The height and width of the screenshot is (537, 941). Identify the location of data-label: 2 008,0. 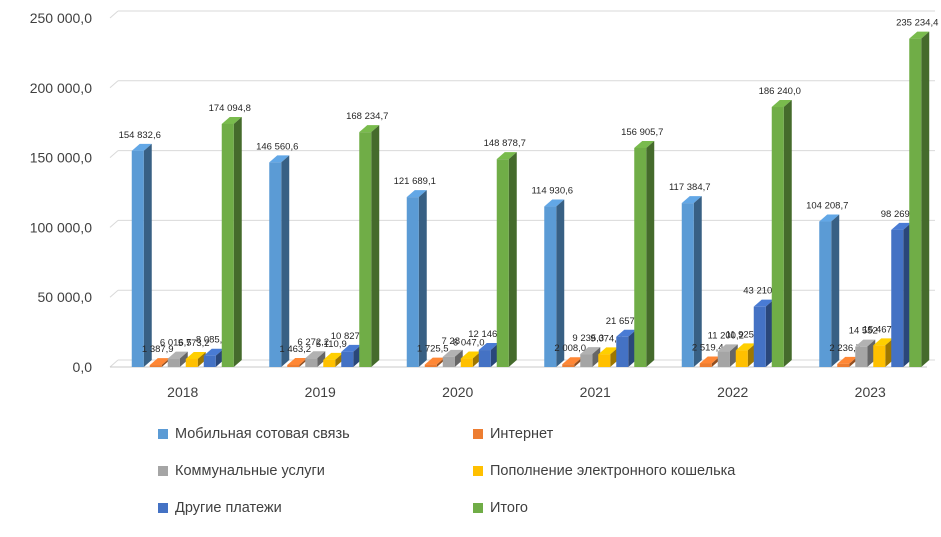
(570, 348).